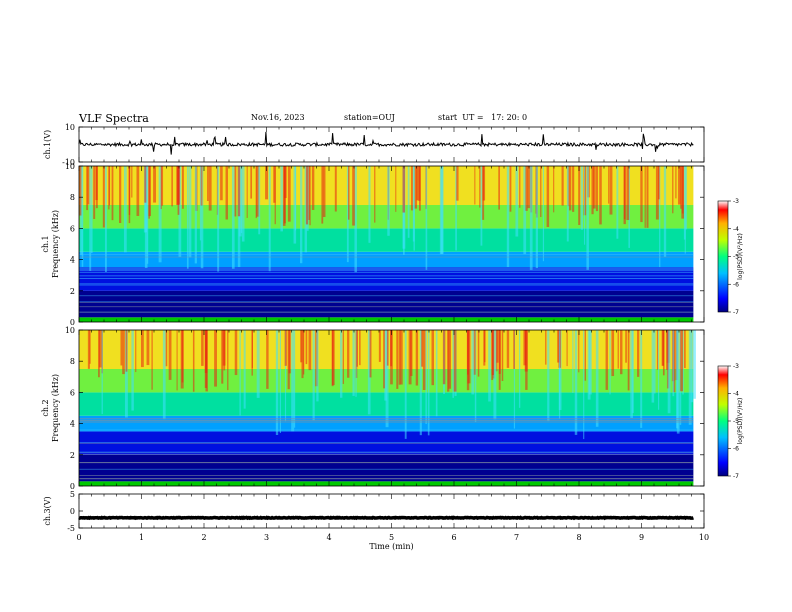 The width and height of the screenshot is (792, 612). I want to click on y-tick-label: 4, so click(72, 424).